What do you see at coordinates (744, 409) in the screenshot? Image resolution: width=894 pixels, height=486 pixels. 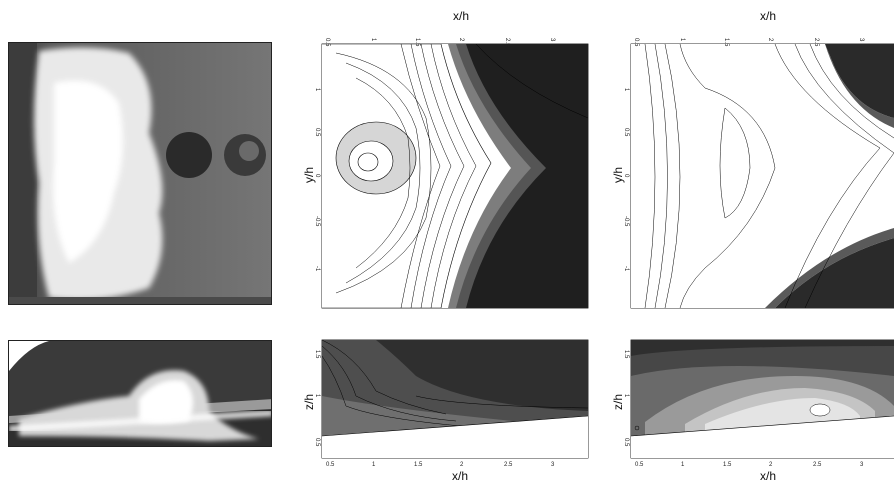 I see `bottom-right-ticks: 0.5 1 1.5 2 2.5 3 1.5 1 0.5` at bounding box center [744, 409].